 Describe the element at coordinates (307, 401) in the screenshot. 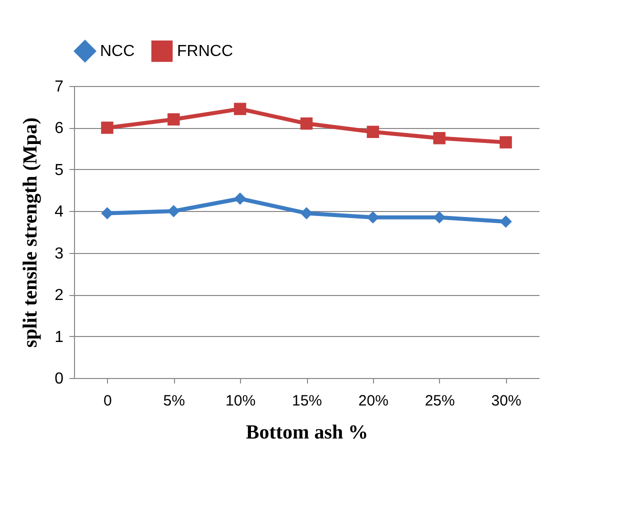

I see `x-tick-label: 15%` at that location.